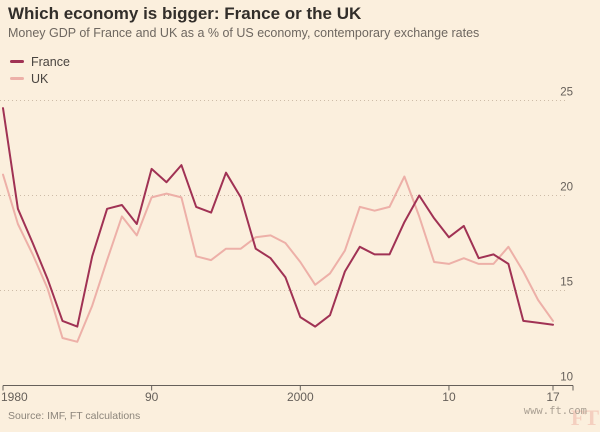 This screenshot has height=432, width=600. What do you see at coordinates (17, 61) in the screenshot?
I see `france-line-swatch` at bounding box center [17, 61].